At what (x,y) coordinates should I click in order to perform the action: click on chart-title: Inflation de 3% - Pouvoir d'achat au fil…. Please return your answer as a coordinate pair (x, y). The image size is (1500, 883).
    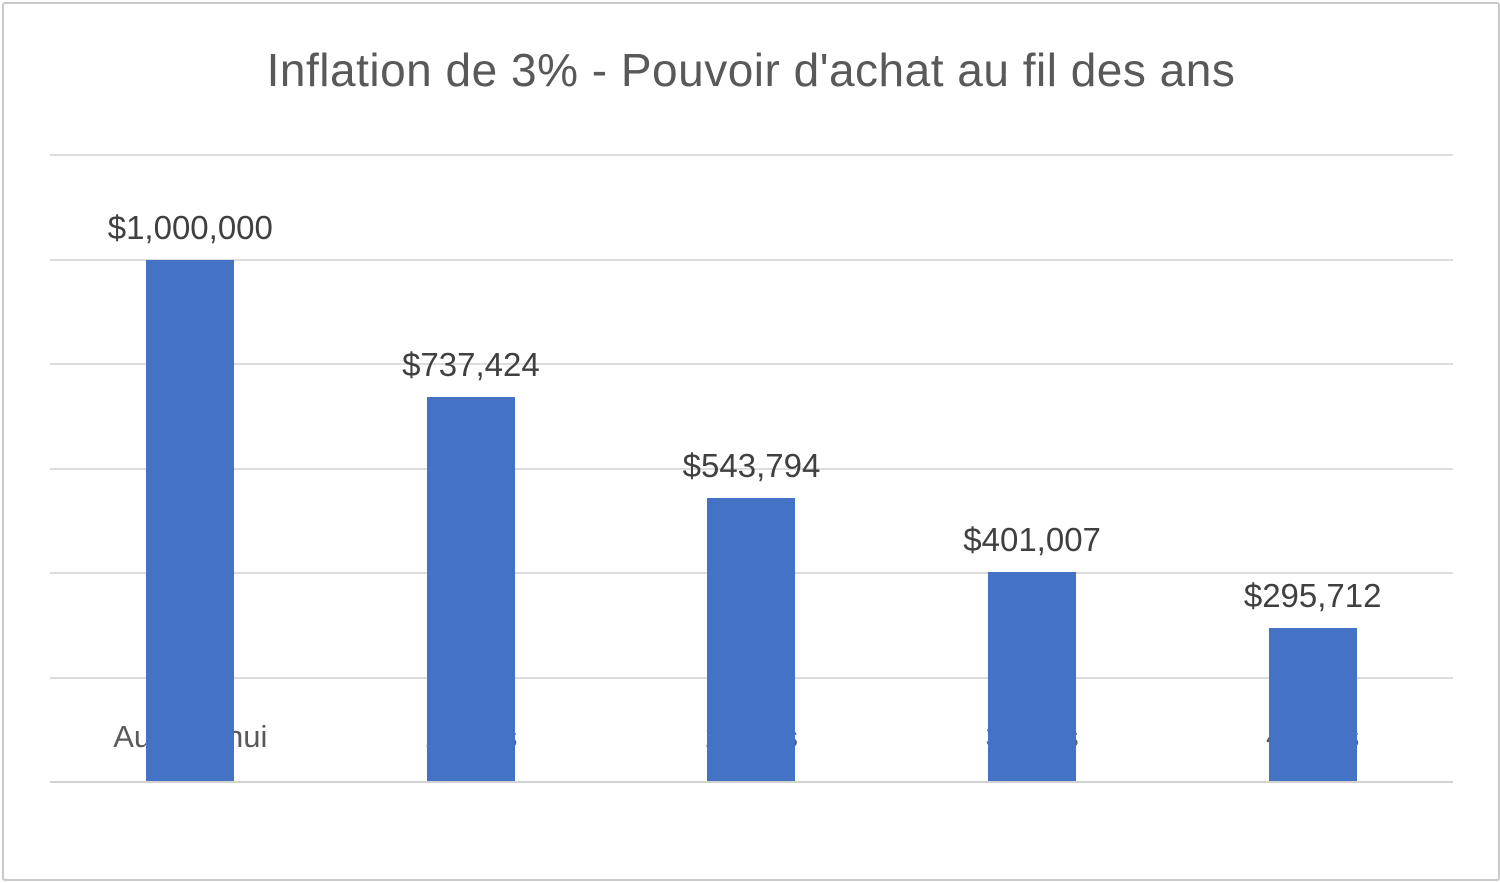
    Looking at the image, I should click on (751, 70).